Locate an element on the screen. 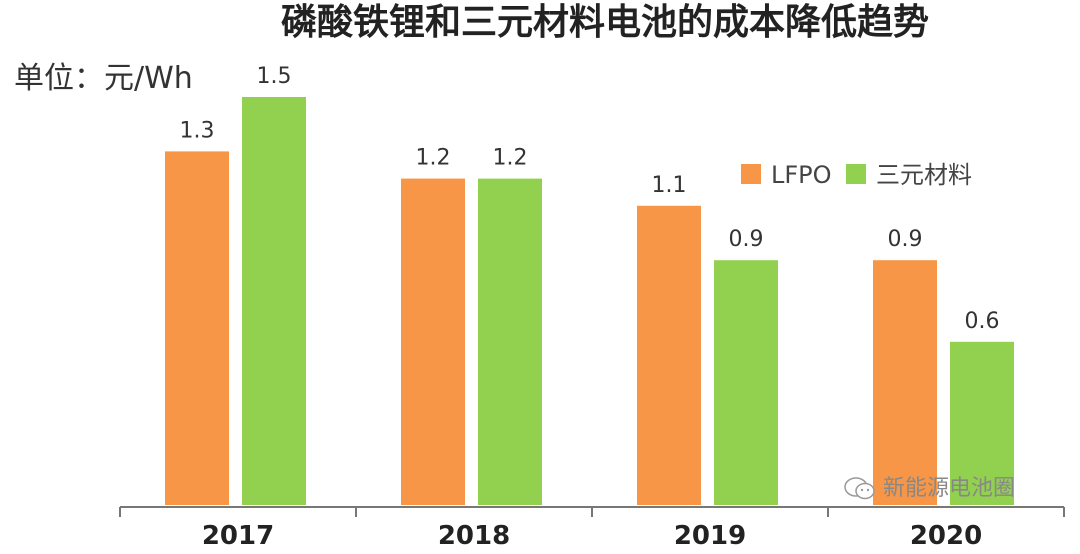 This screenshot has width=1080, height=554. data-label: 0.6 is located at coordinates (982, 321).